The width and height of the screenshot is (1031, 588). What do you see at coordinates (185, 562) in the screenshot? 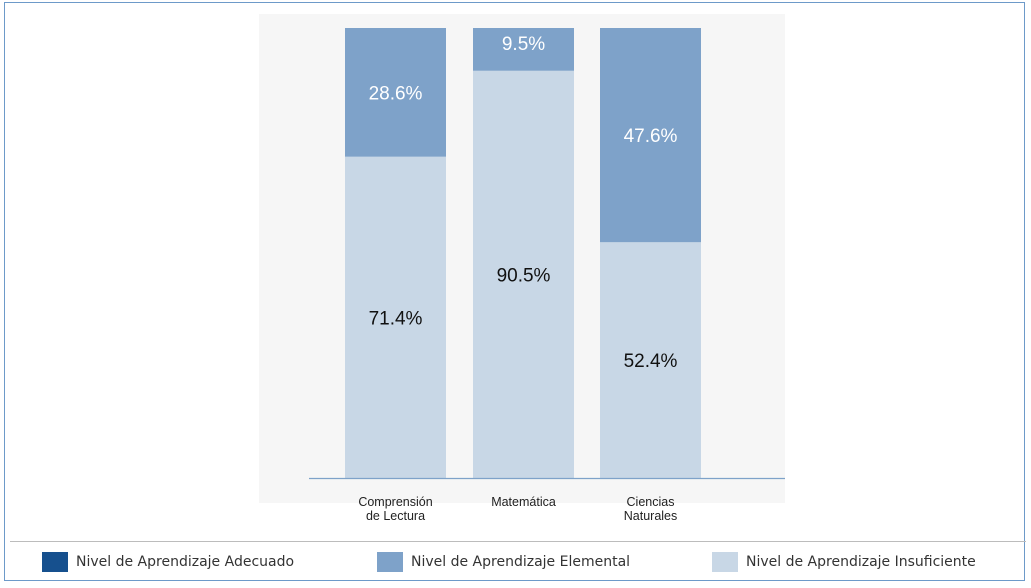
I see `legend-label-adecuado: Nivel de Aprendizaje Adecuado` at bounding box center [185, 562].